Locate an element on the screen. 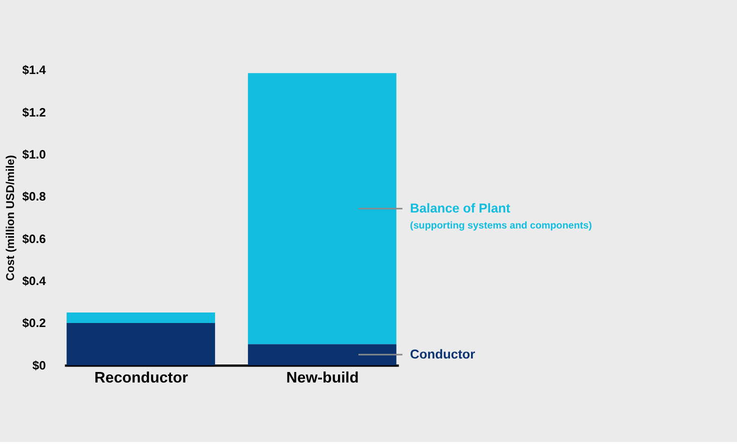  x-tick-label: New-build is located at coordinates (322, 377).